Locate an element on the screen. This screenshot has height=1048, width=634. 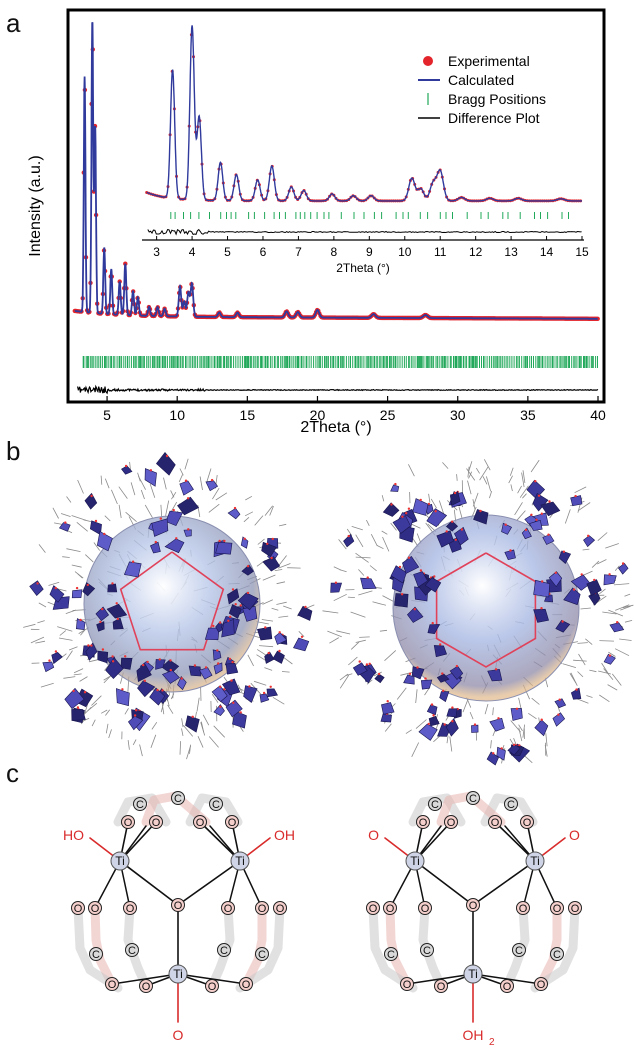
x-tick-label: 20 is located at coordinates (318, 415).